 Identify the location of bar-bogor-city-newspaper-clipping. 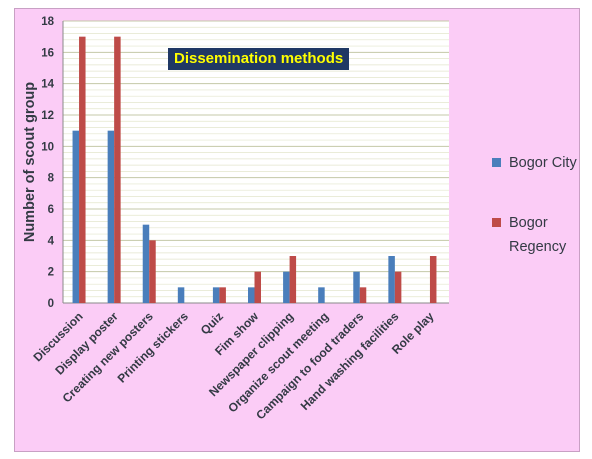
(286, 287).